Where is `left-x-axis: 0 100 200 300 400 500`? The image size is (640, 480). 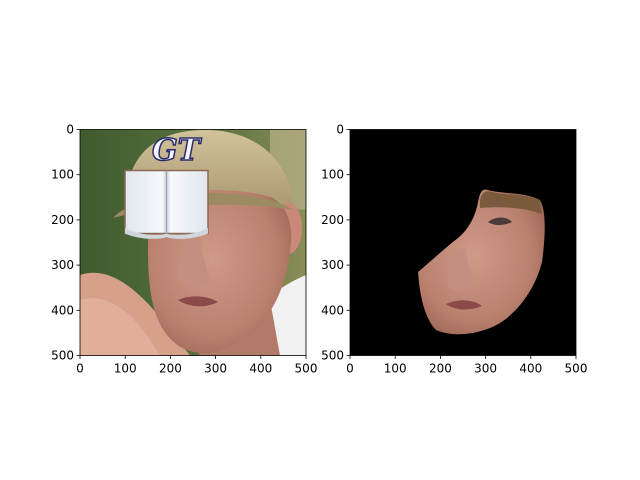 left-x-axis: 0 100 200 300 400 500 is located at coordinates (197, 365).